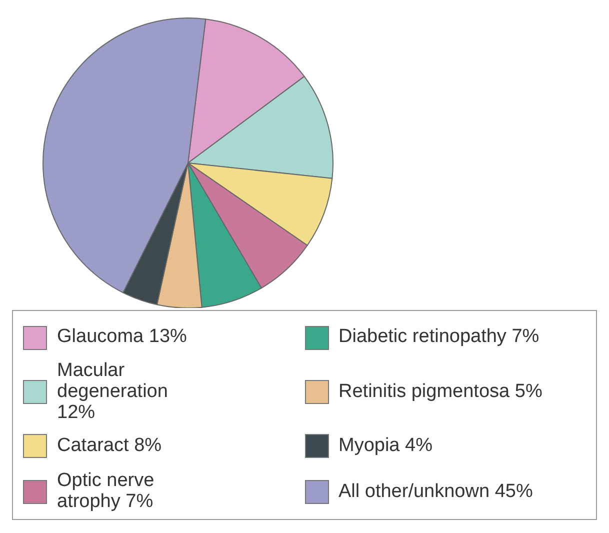  I want to click on legend-label: Cataract, so click(93, 445).